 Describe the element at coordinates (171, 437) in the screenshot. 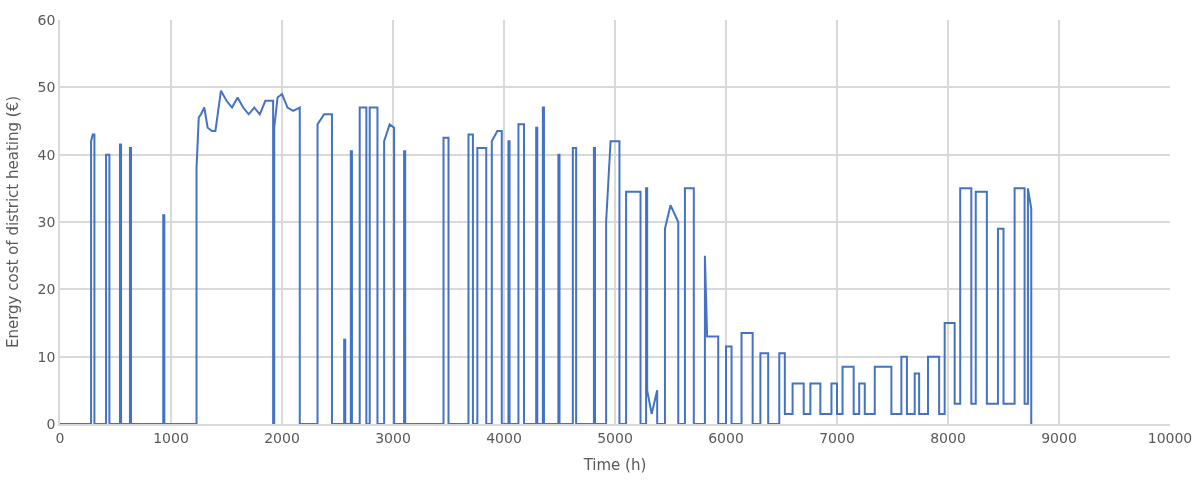

I see `x-tick-label: 1000` at that location.